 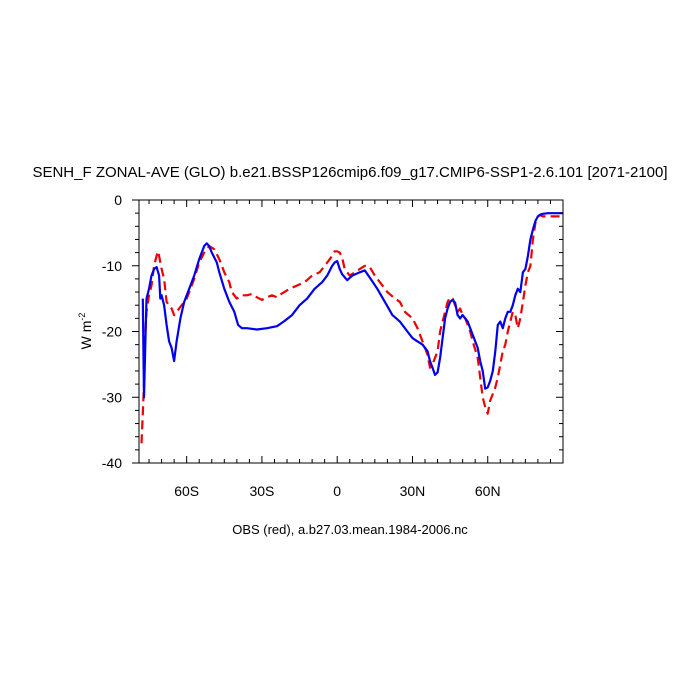 I want to click on y-axis-label: W m-2, so click(x=85, y=331).